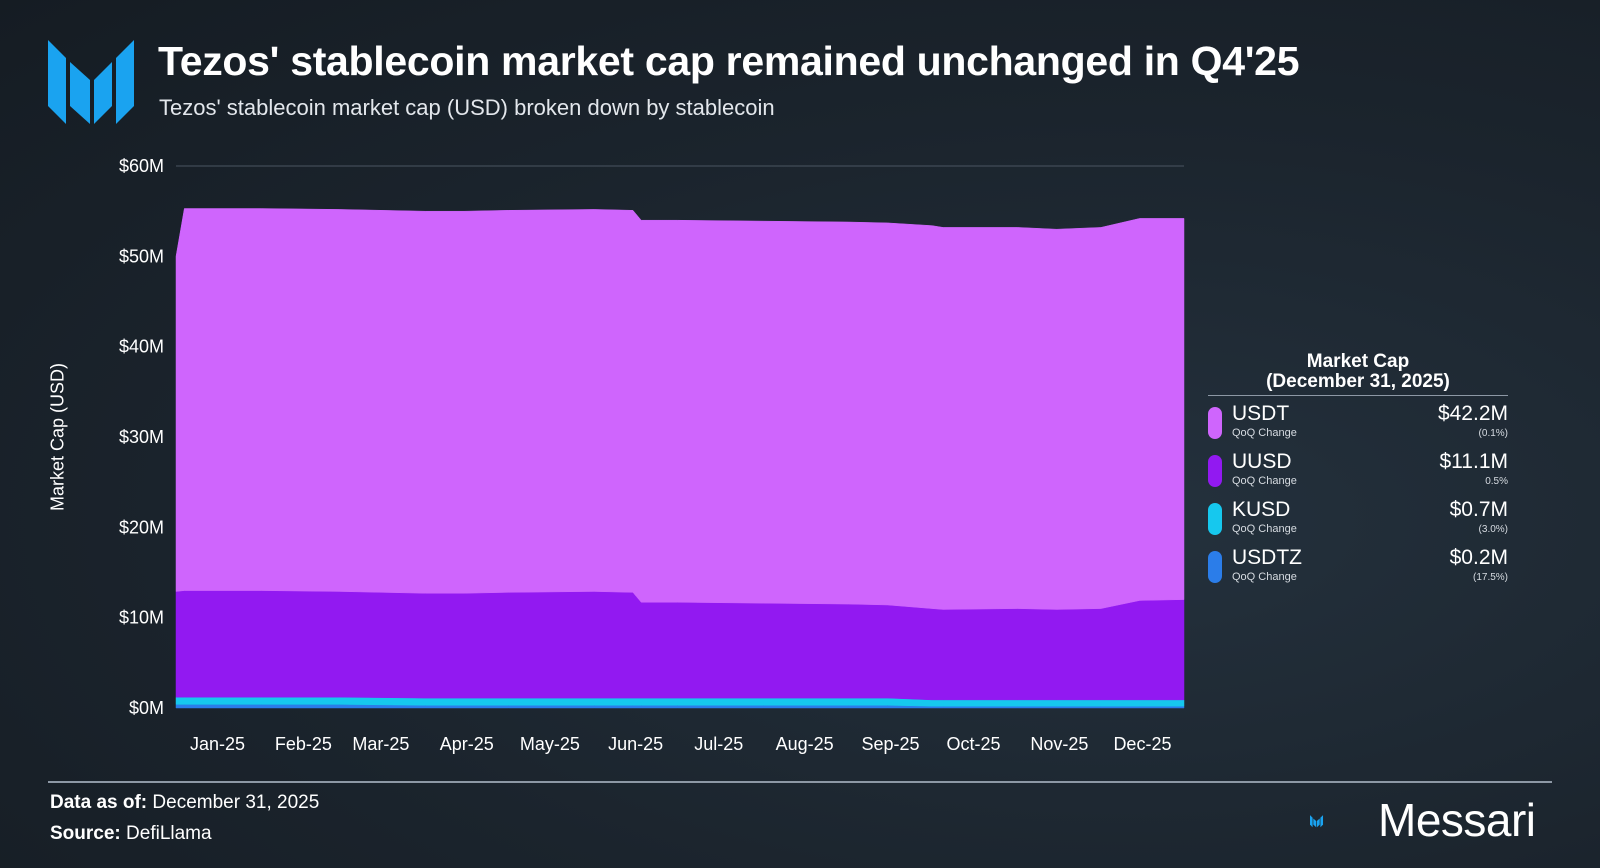 This screenshot has height=868, width=1600. What do you see at coordinates (1267, 557) in the screenshot?
I see `legend-item-name: USDTZ` at bounding box center [1267, 557].